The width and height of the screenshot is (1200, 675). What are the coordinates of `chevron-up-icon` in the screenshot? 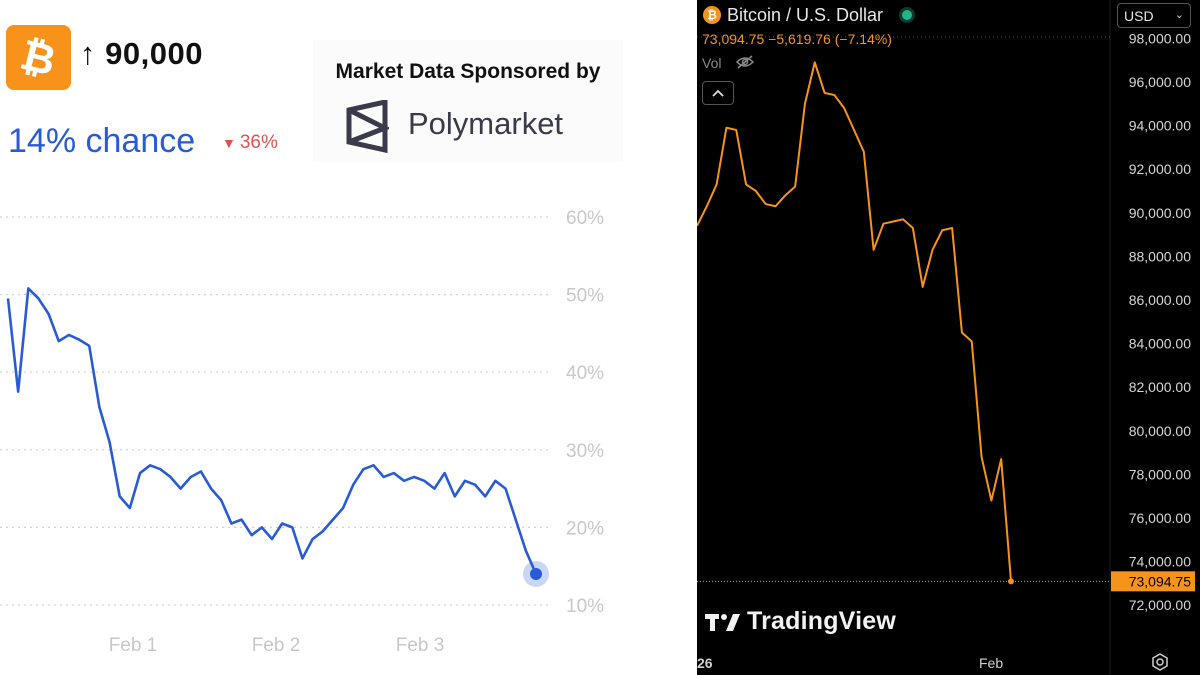 It's located at (718, 93).